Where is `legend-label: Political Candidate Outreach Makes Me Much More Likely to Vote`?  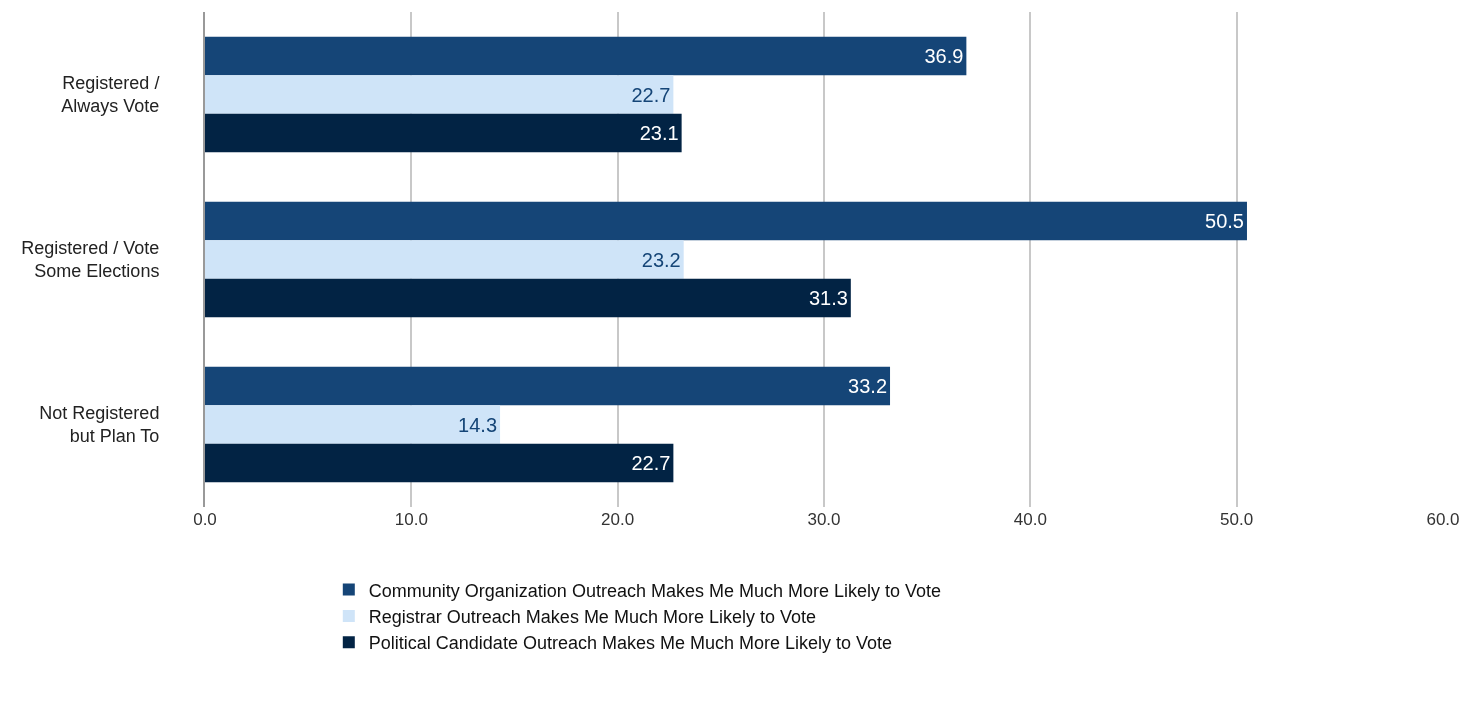 legend-label: Political Candidate Outreach Makes Me Much More Likely to Vote is located at coordinates (630, 643).